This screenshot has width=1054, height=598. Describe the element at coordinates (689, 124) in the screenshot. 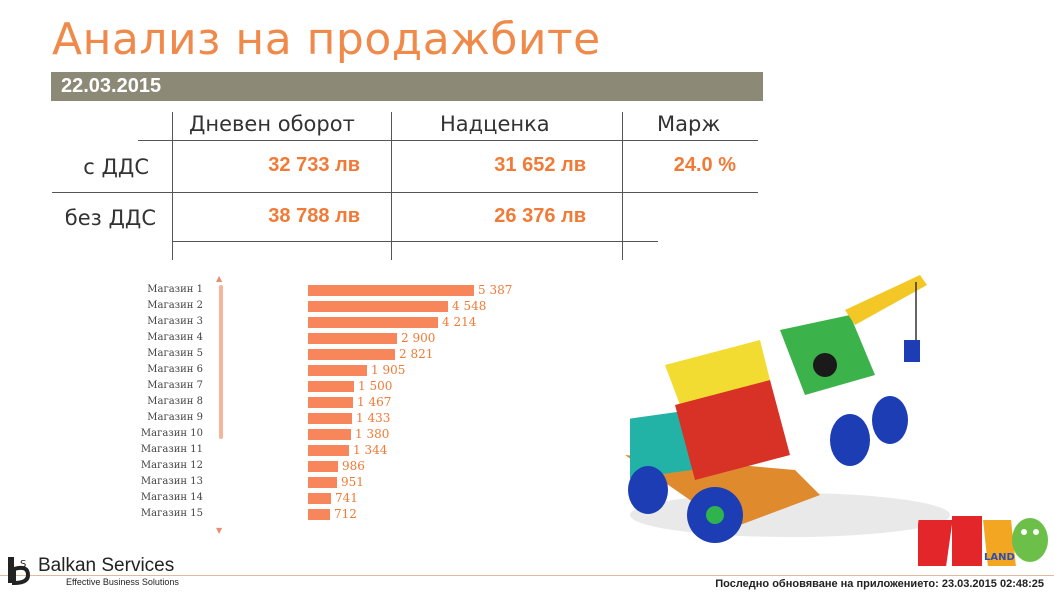

I see `kpi-col-margin: Марж` at that location.